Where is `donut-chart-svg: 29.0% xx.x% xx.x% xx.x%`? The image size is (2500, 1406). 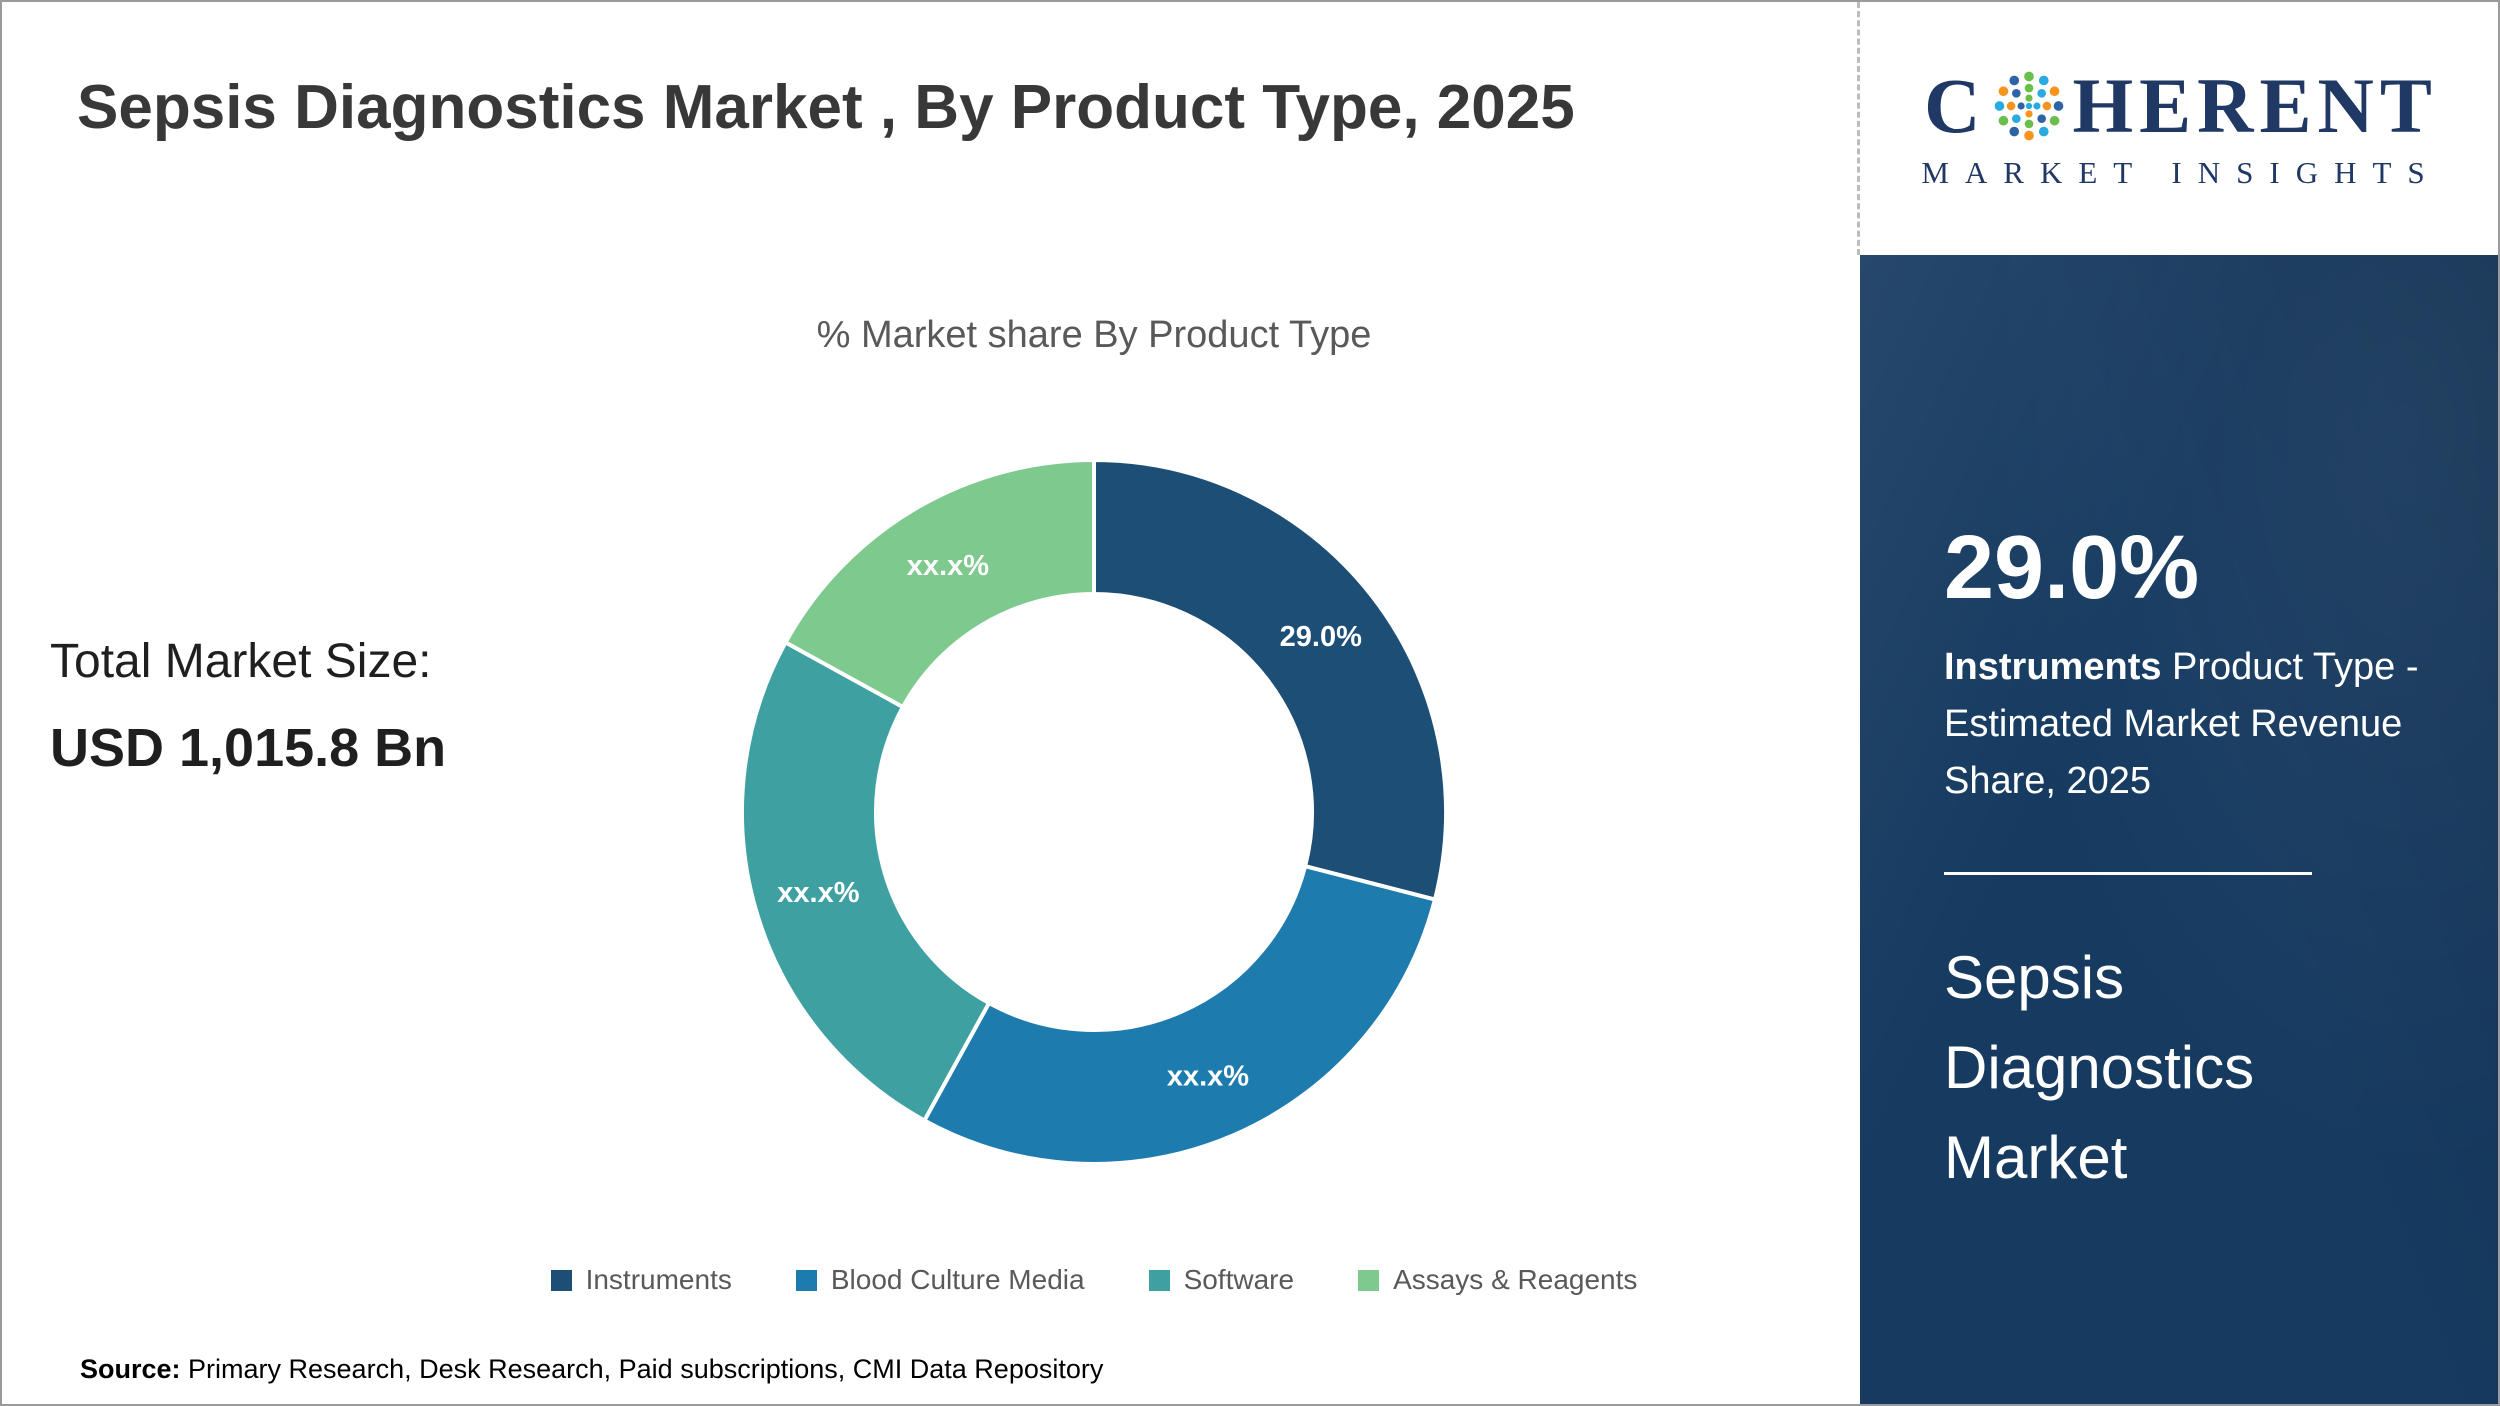
donut-chart-svg: 29.0% xx.x% xx.x% xx.x% is located at coordinates (1094, 812).